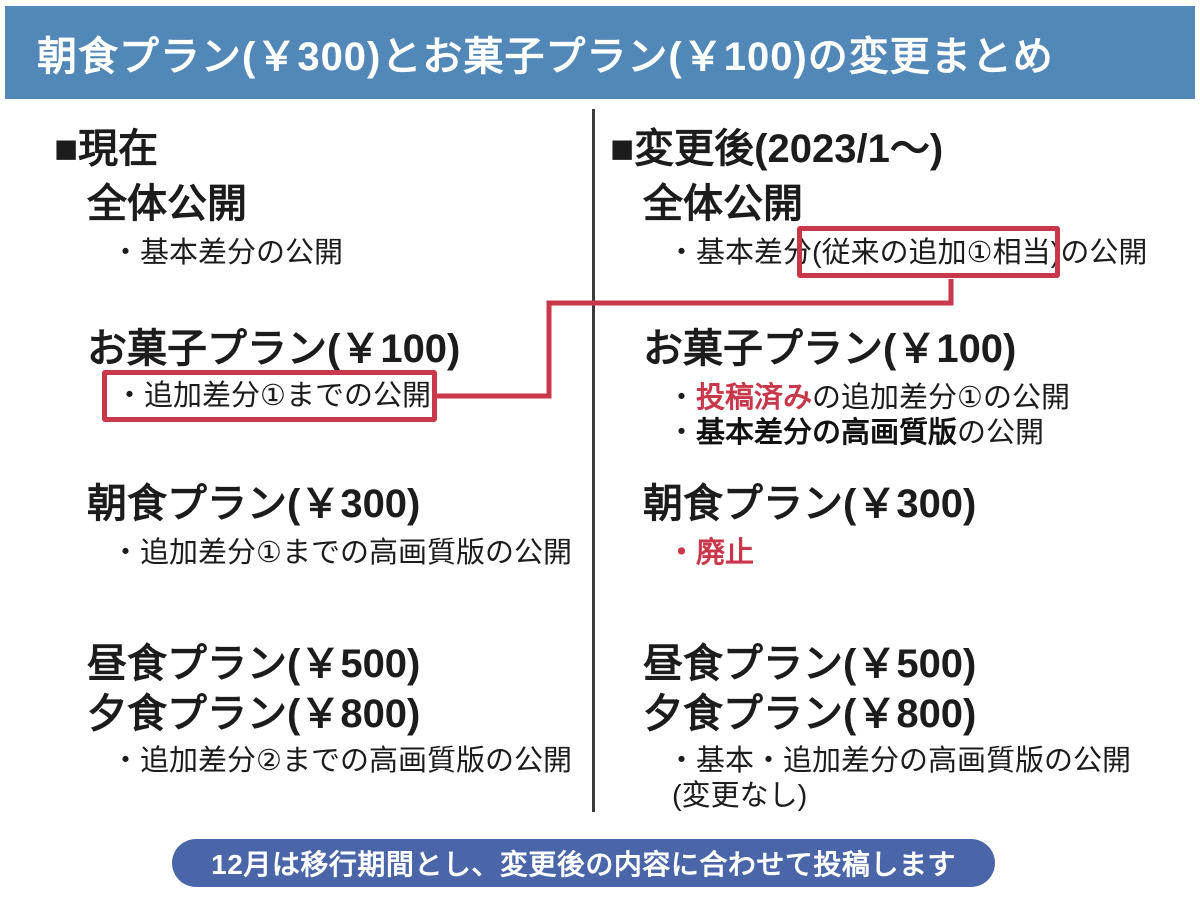 Image resolution: width=1200 pixels, height=900 pixels. Describe the element at coordinates (273, 396) in the screenshot. I see `current-snack-plan-bullet: ・追加差分①までの公開` at that location.